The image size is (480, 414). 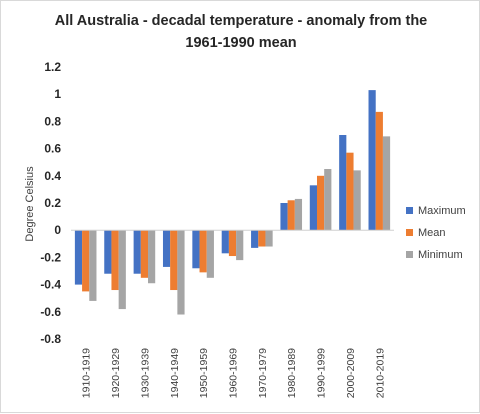 What do you see at coordinates (291, 215) in the screenshot?
I see `bar-mean-1980-1989` at bounding box center [291, 215].